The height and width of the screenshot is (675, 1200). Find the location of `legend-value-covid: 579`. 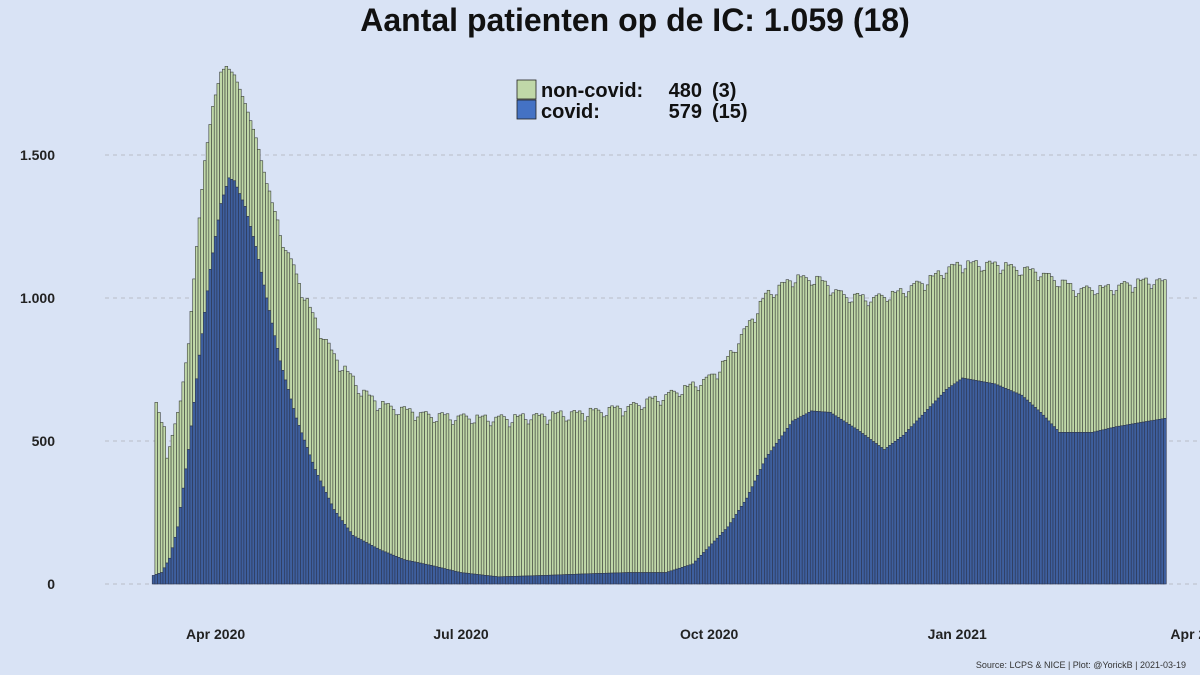

legend-value-covid: 579 is located at coordinates (685, 112).